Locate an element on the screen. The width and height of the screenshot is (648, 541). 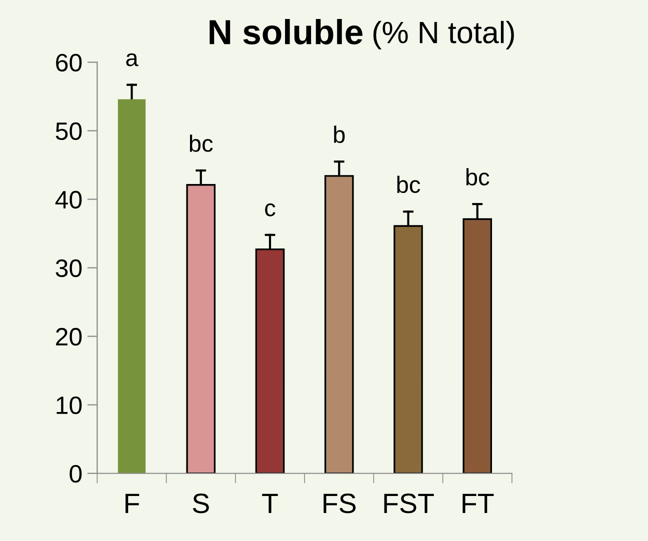
x-tick-label: F is located at coordinates (133, 503).